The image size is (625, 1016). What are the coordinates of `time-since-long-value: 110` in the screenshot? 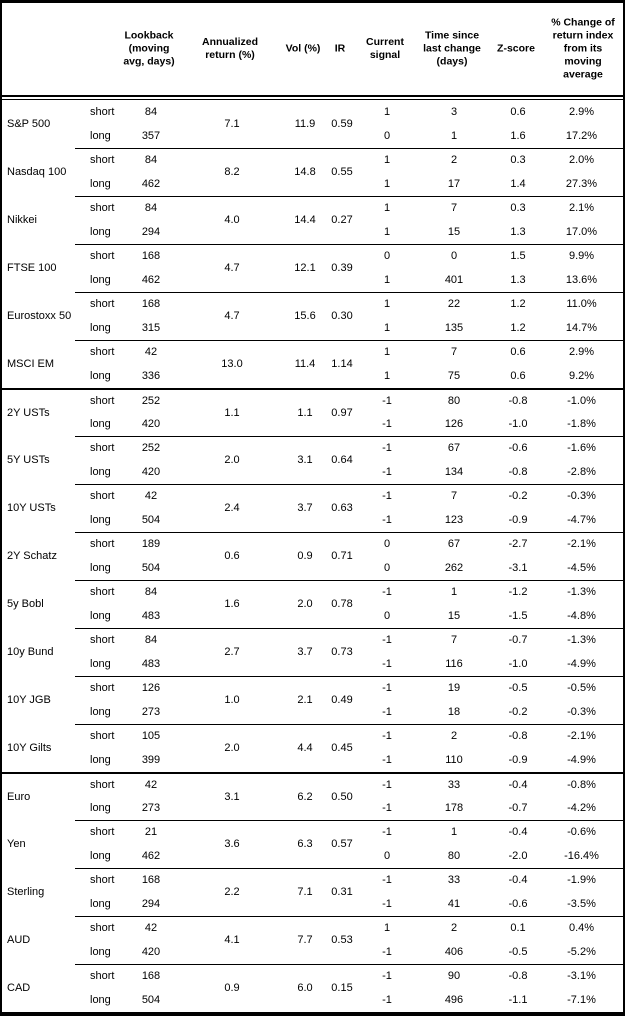 It's located at (454, 759).